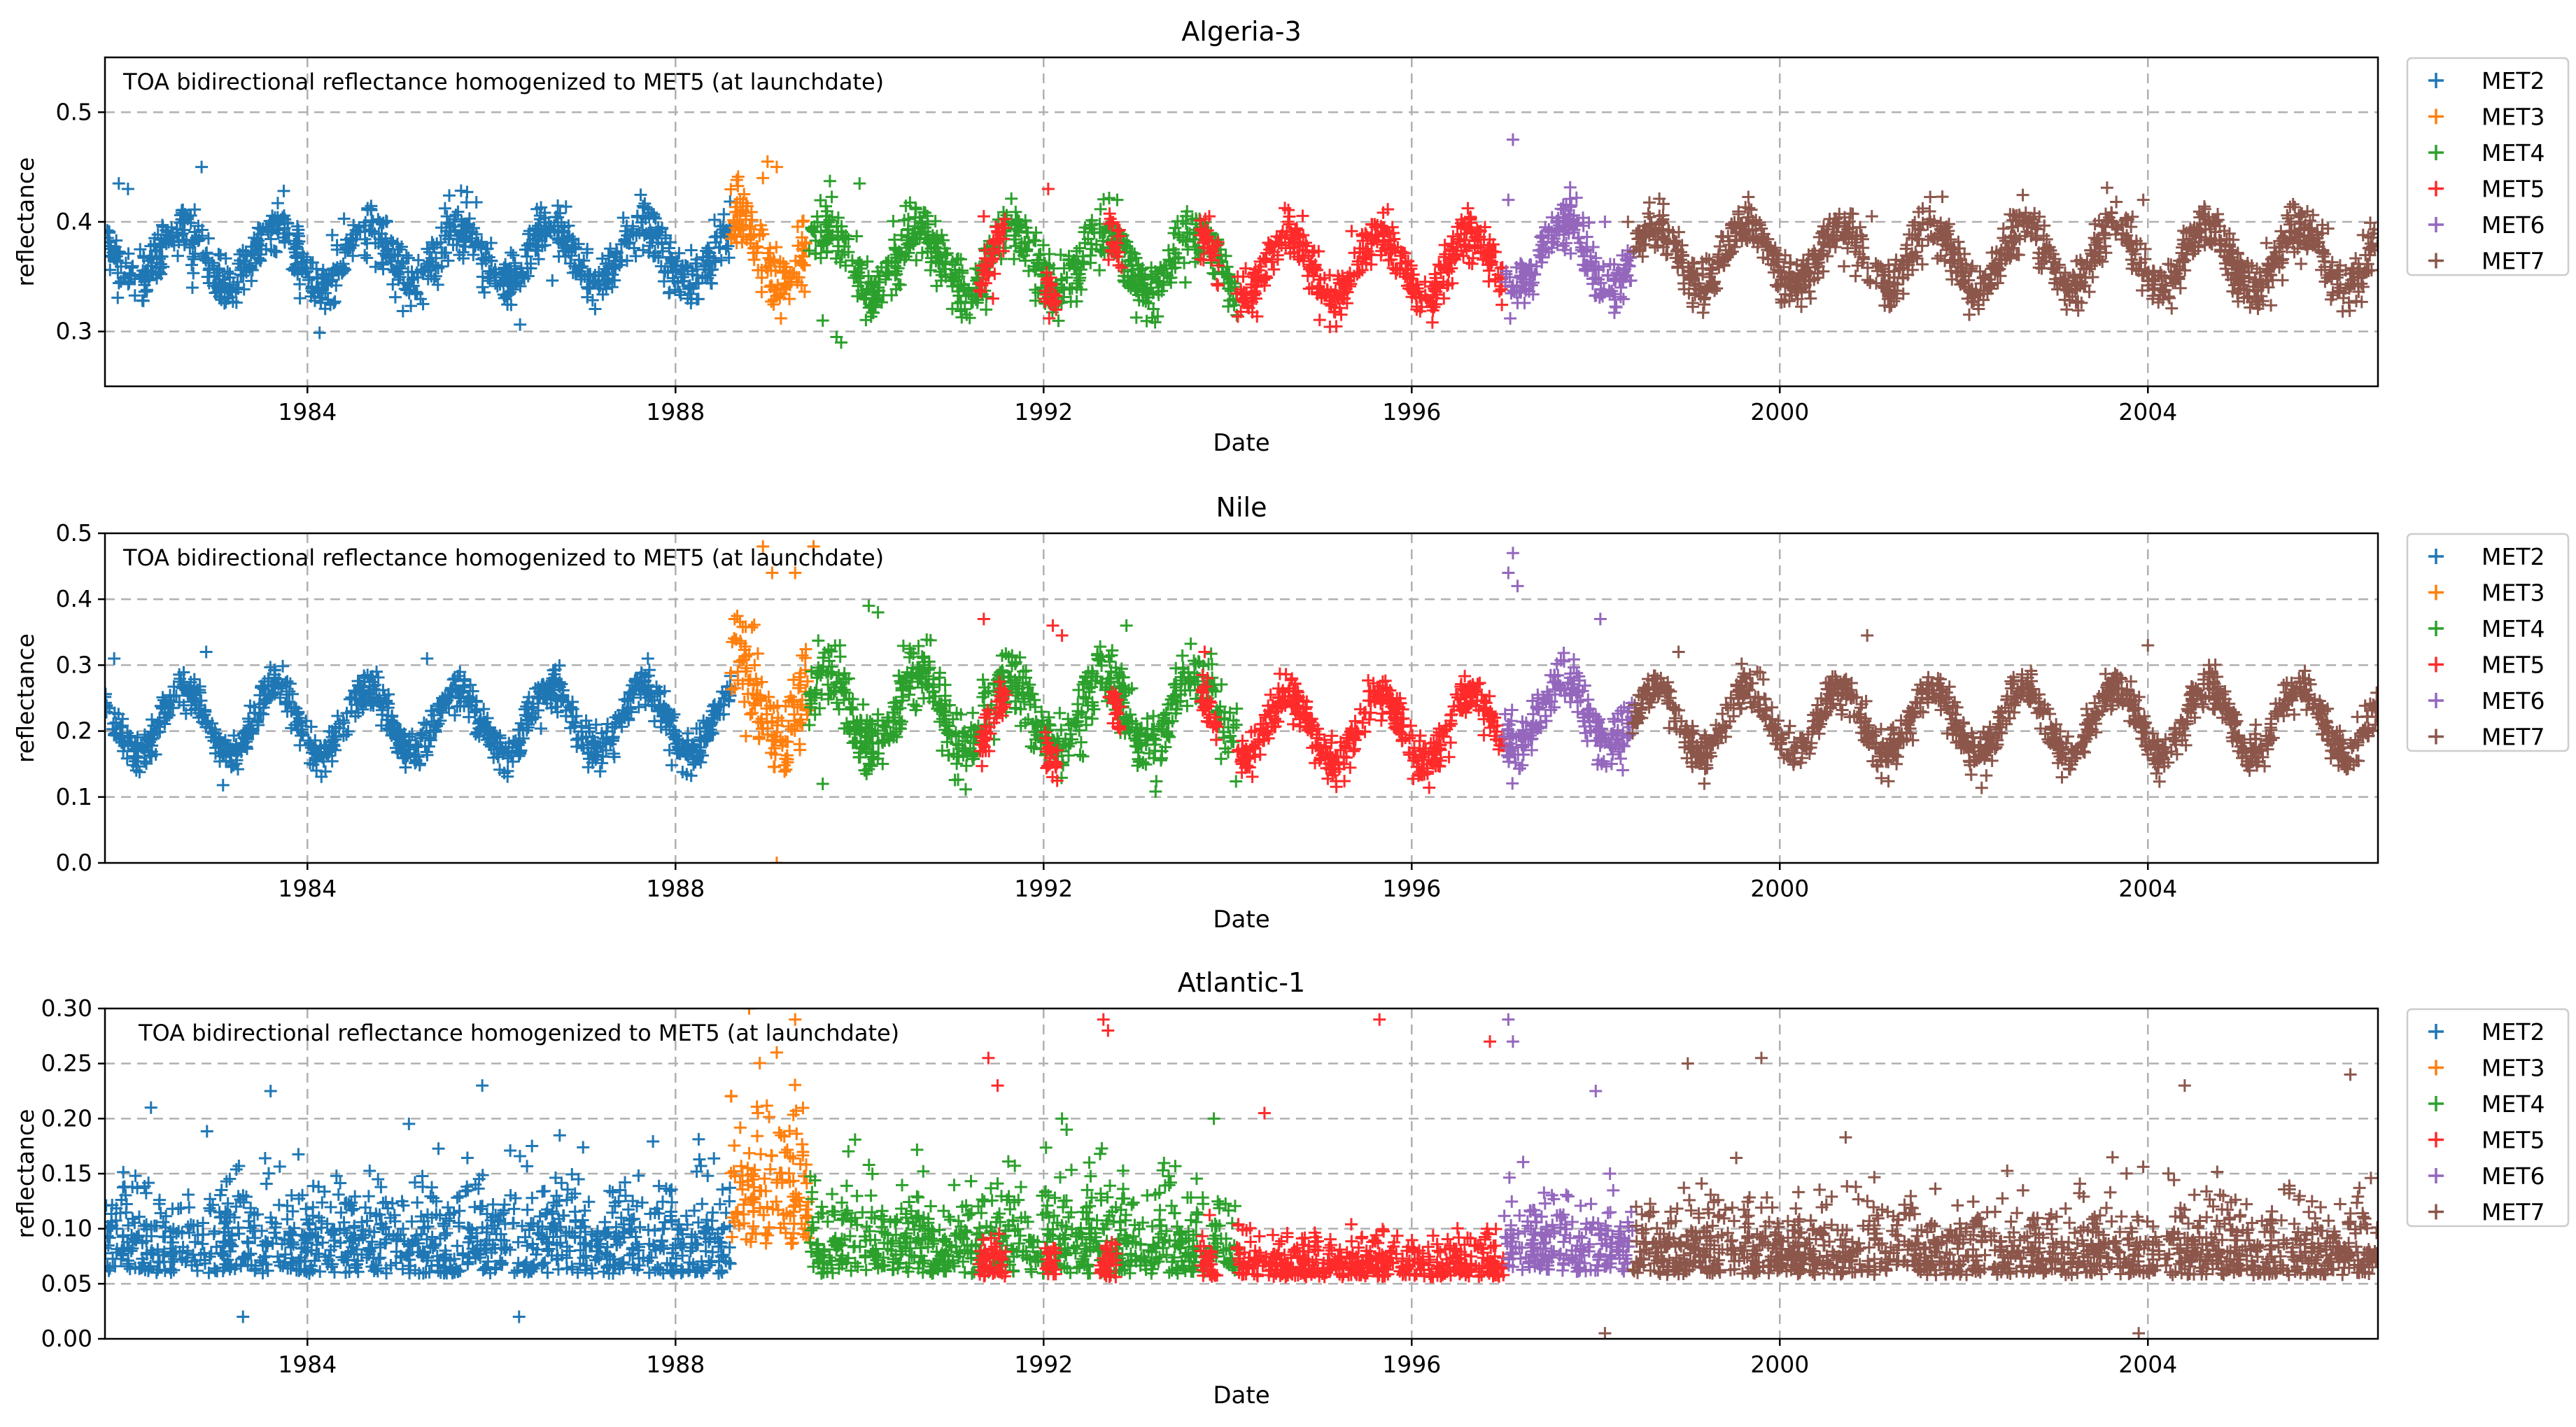 The height and width of the screenshot is (1427, 2576). I want to click on plot-area, so click(1242, 241).